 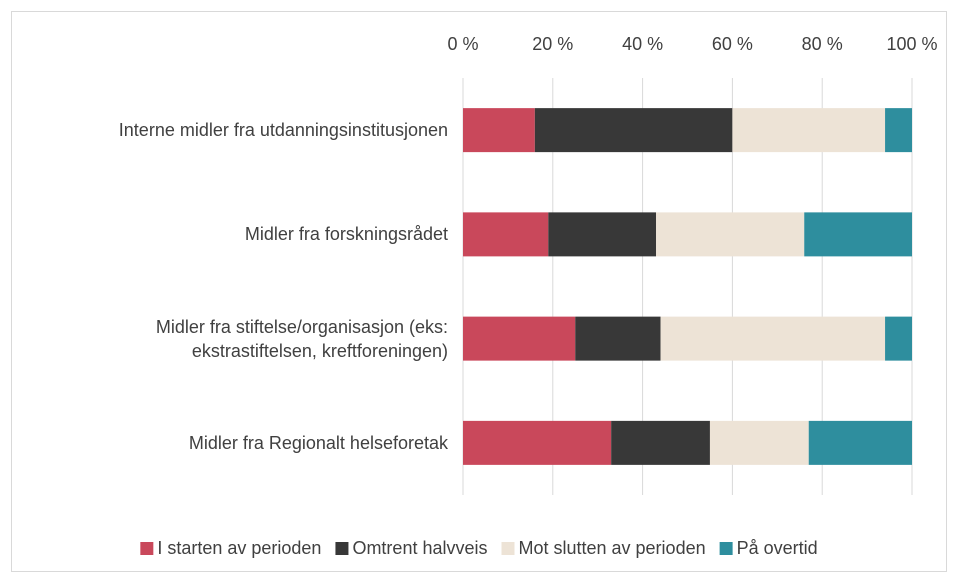 What do you see at coordinates (777, 548) in the screenshot?
I see `legend-label: På overtid` at bounding box center [777, 548].